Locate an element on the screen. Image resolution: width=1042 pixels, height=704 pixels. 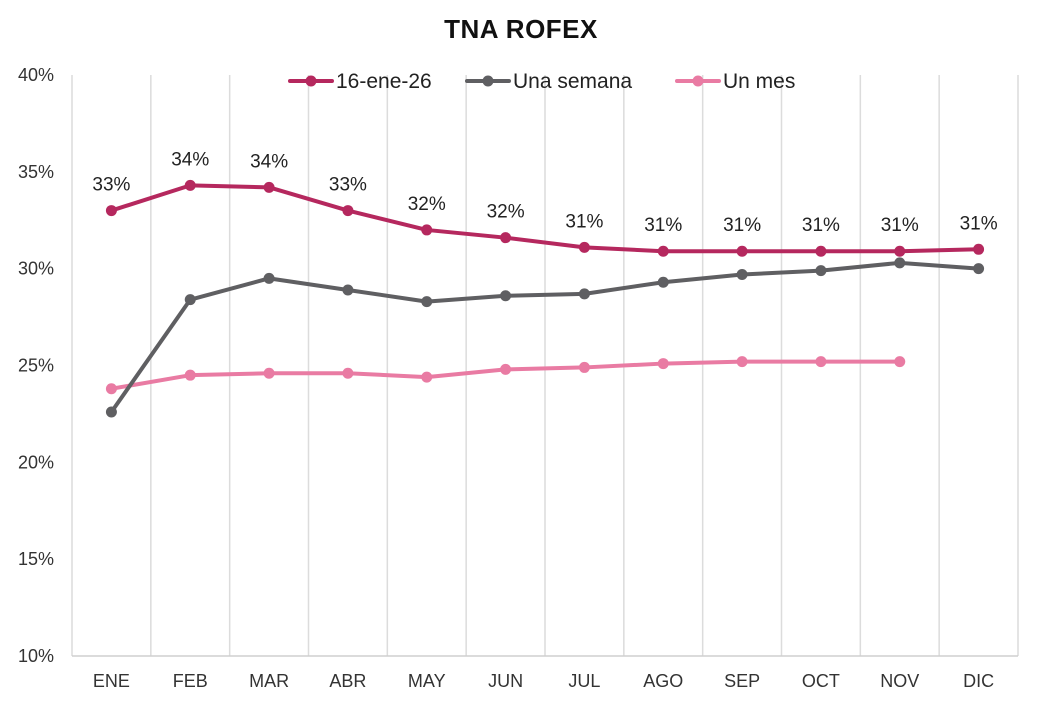
data-labels: 33% 34% 34% 33% 32% 32% 31% 31% 31% 31% 31% 31% is located at coordinates (544, 192).